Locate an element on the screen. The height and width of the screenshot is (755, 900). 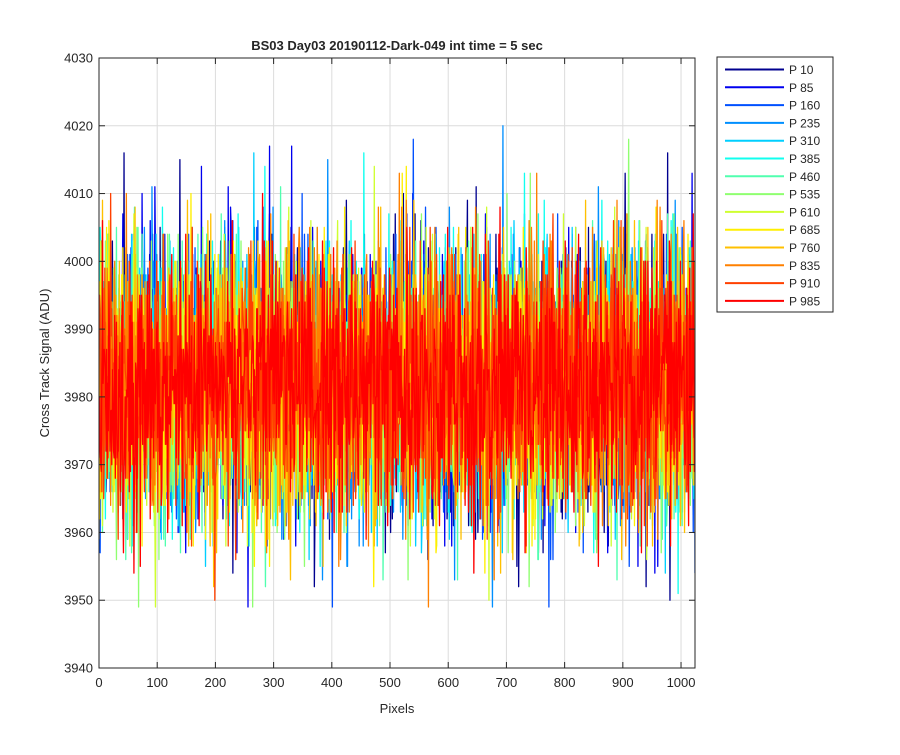
legend-label: P 835 is located at coordinates (804, 266).